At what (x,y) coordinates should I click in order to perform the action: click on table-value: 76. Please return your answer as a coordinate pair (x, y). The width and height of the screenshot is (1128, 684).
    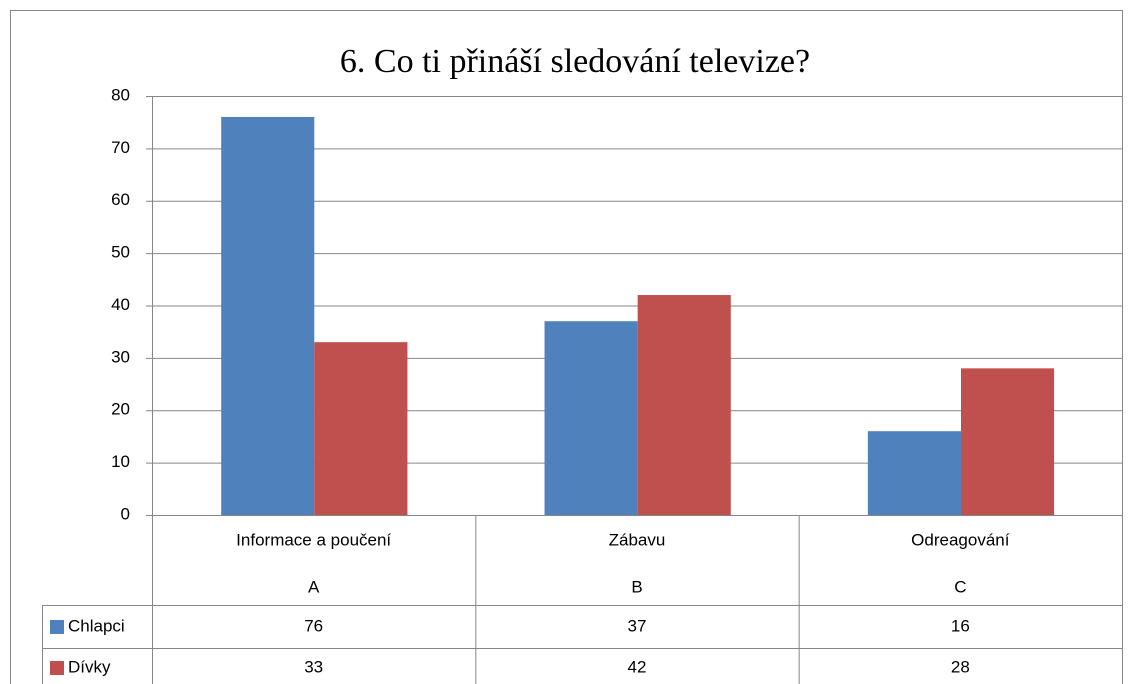
    Looking at the image, I should click on (313, 625).